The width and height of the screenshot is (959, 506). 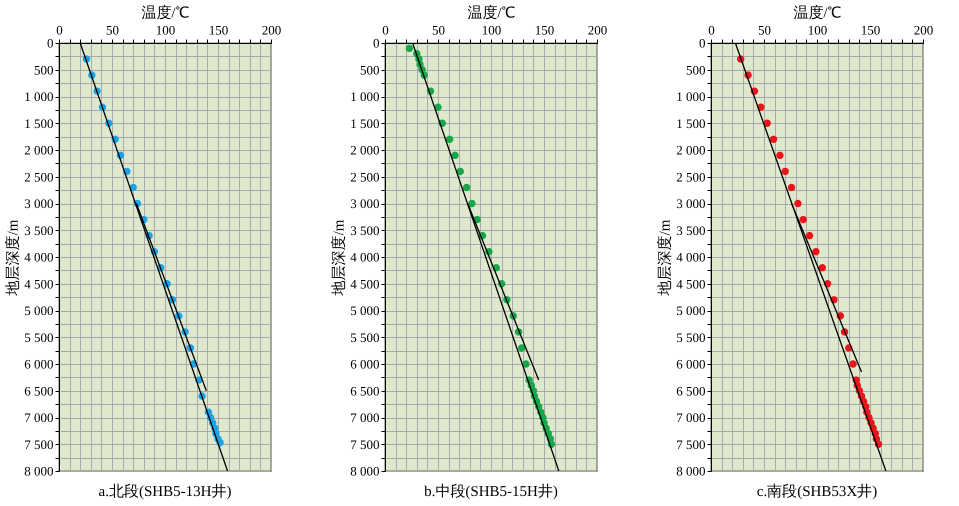 What do you see at coordinates (165, 491) in the screenshot?
I see `text: a.北段(SHB5-13H井)` at bounding box center [165, 491].